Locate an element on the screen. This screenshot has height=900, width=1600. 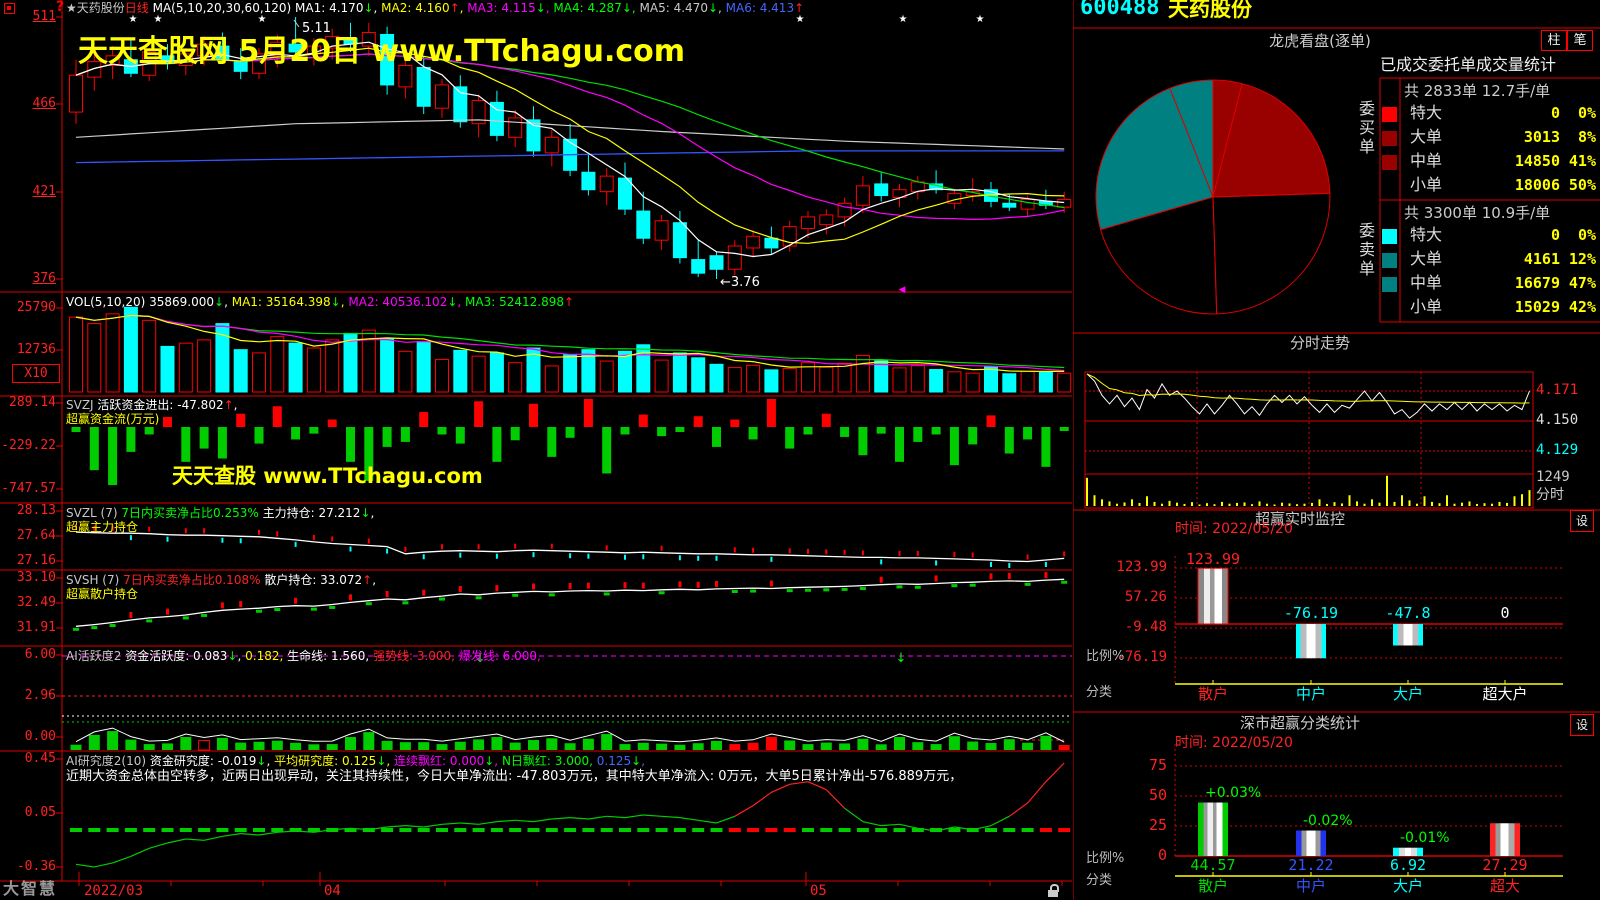
svg-text: ←3.76 is located at coordinates (740, 282).